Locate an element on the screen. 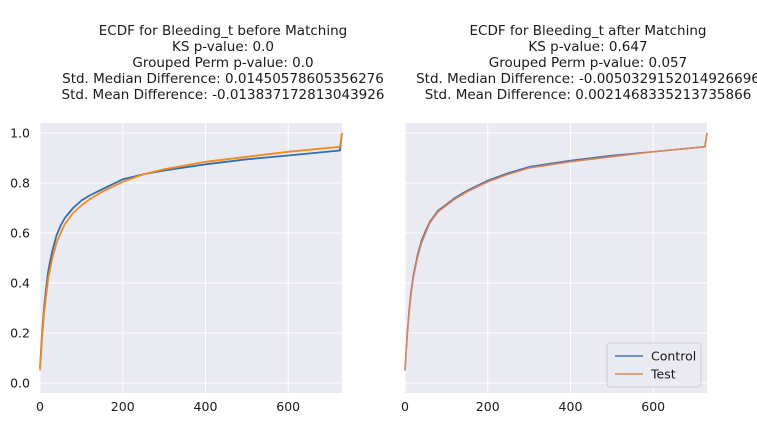  legend-label-control: Control is located at coordinates (673, 356).